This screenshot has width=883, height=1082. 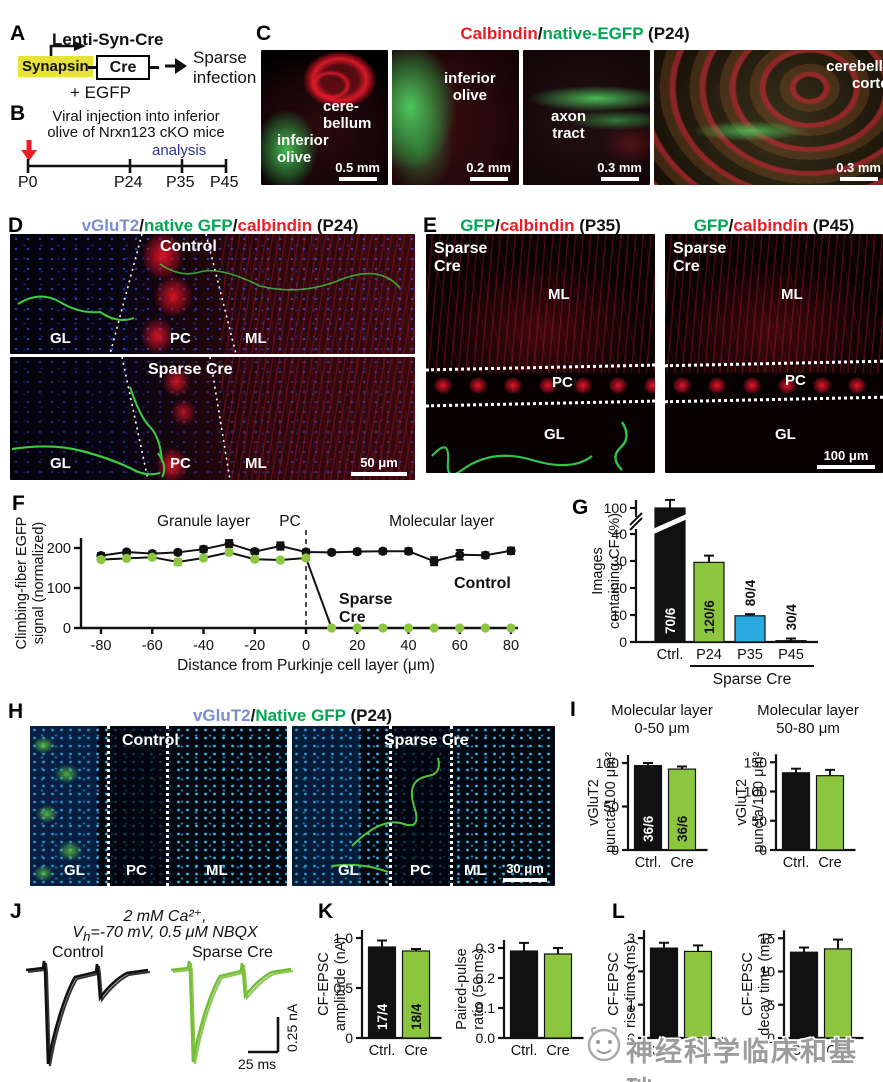 I want to click on panel-h-title-green: Native GFP, so click(x=300, y=715).